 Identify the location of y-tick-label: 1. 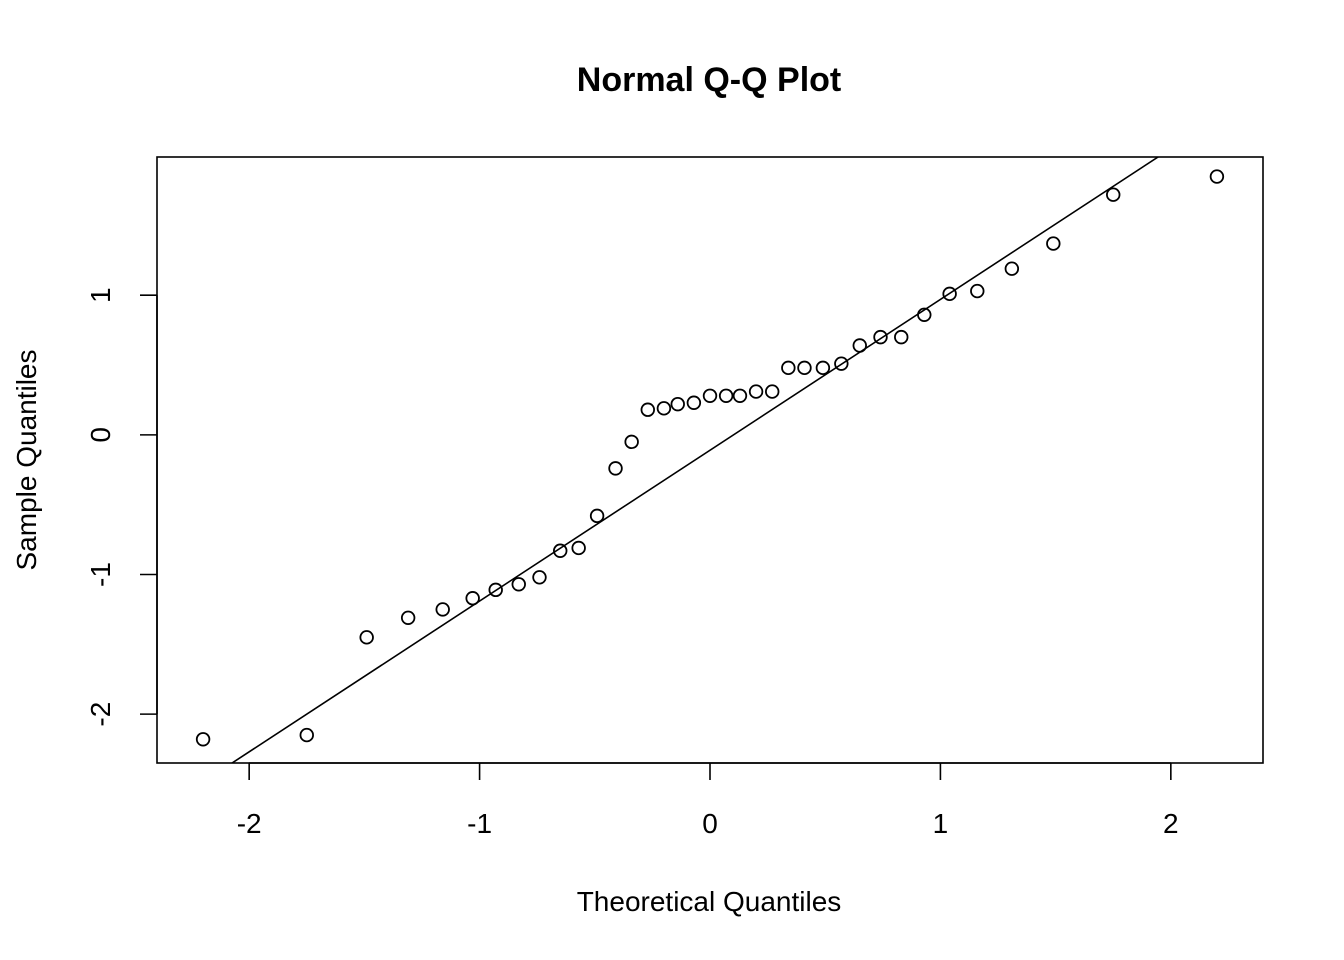
(100, 295).